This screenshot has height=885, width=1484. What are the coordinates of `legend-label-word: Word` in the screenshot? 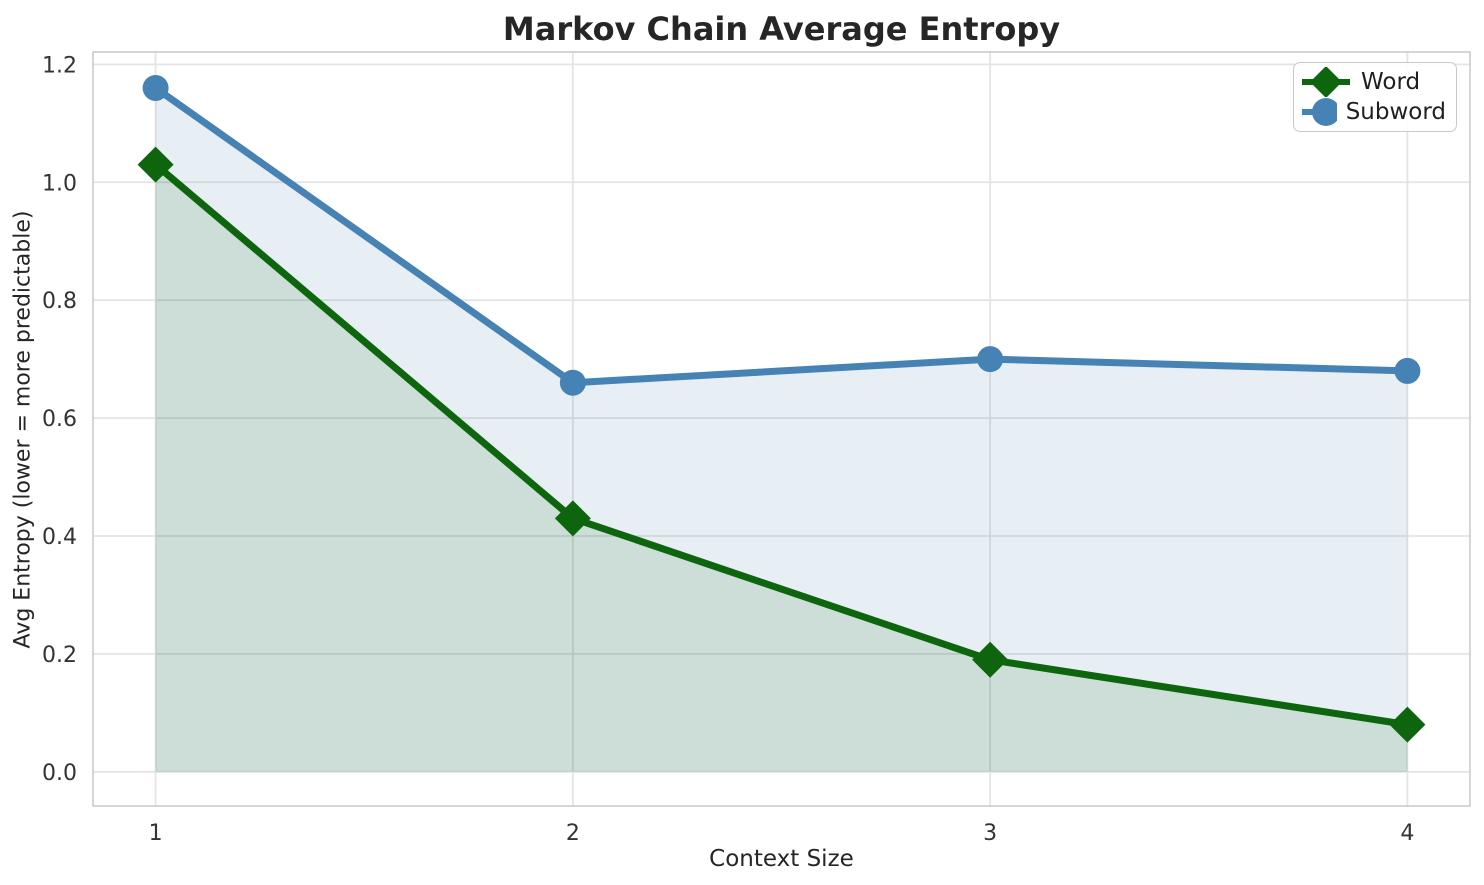 It's located at (1391, 82).